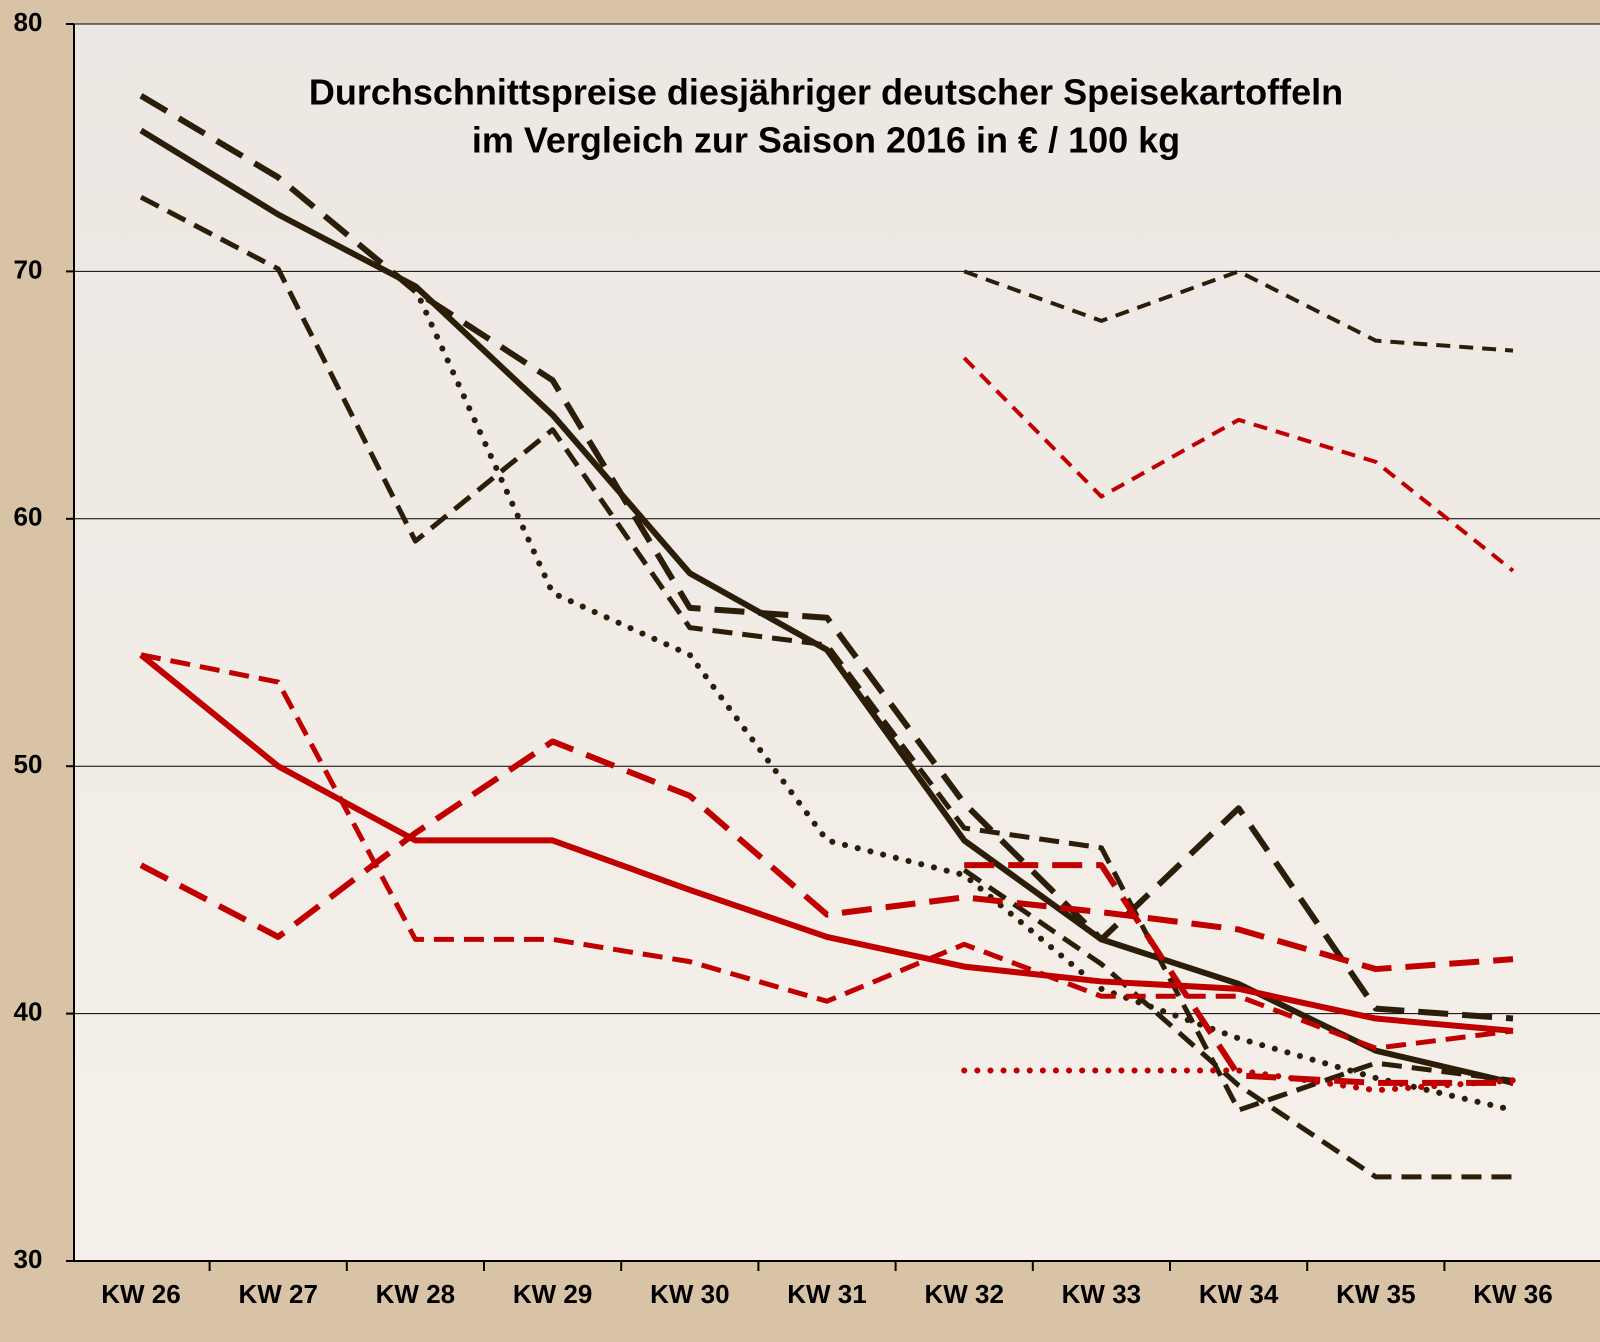  Describe the element at coordinates (826, 1294) in the screenshot. I see `x-tick-label: KW 31` at that location.